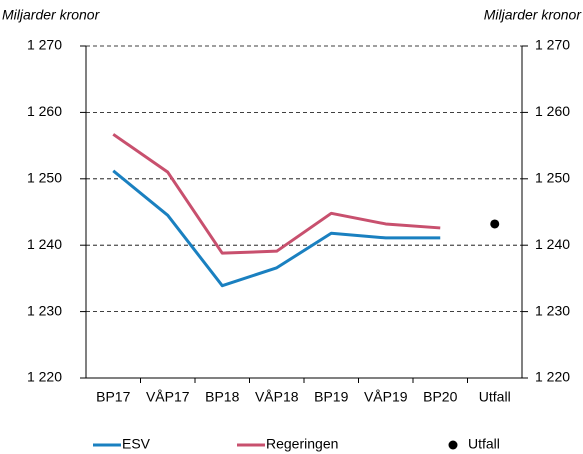  I want to click on y-tick-label: 1 270, so click(44, 45).